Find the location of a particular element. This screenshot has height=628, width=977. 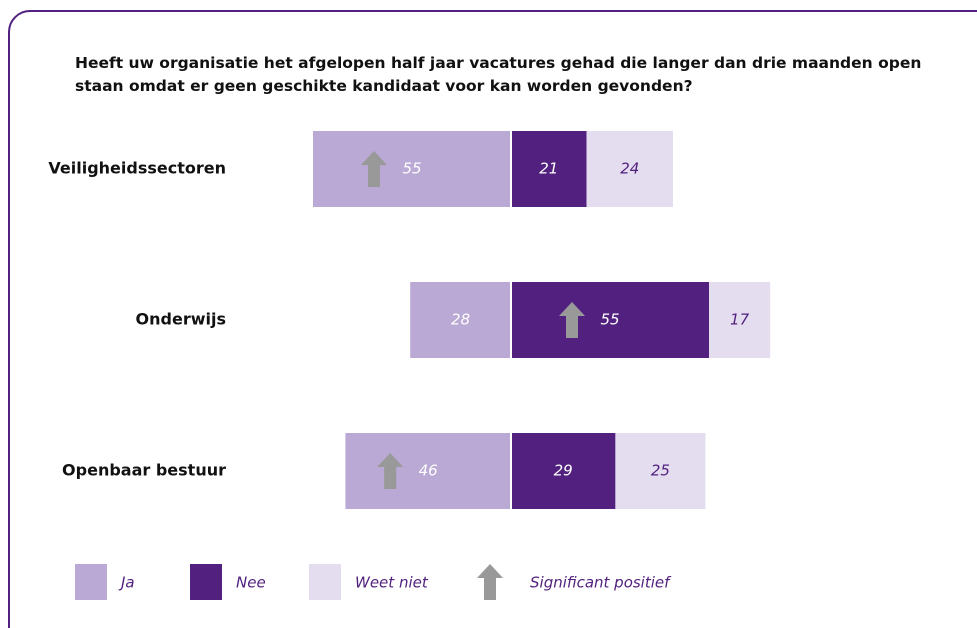

value-label: 28 is located at coordinates (460, 320).